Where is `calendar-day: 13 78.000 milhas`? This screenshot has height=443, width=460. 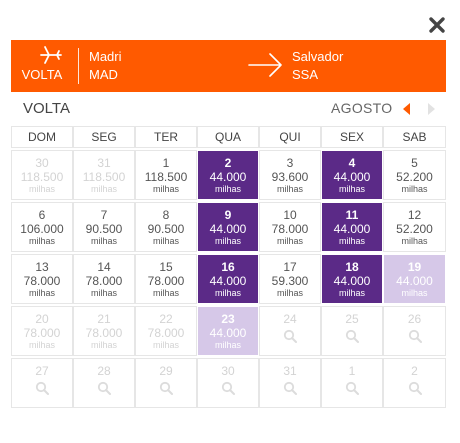
calendar-day: 13 78.000 milhas is located at coordinates (42, 279).